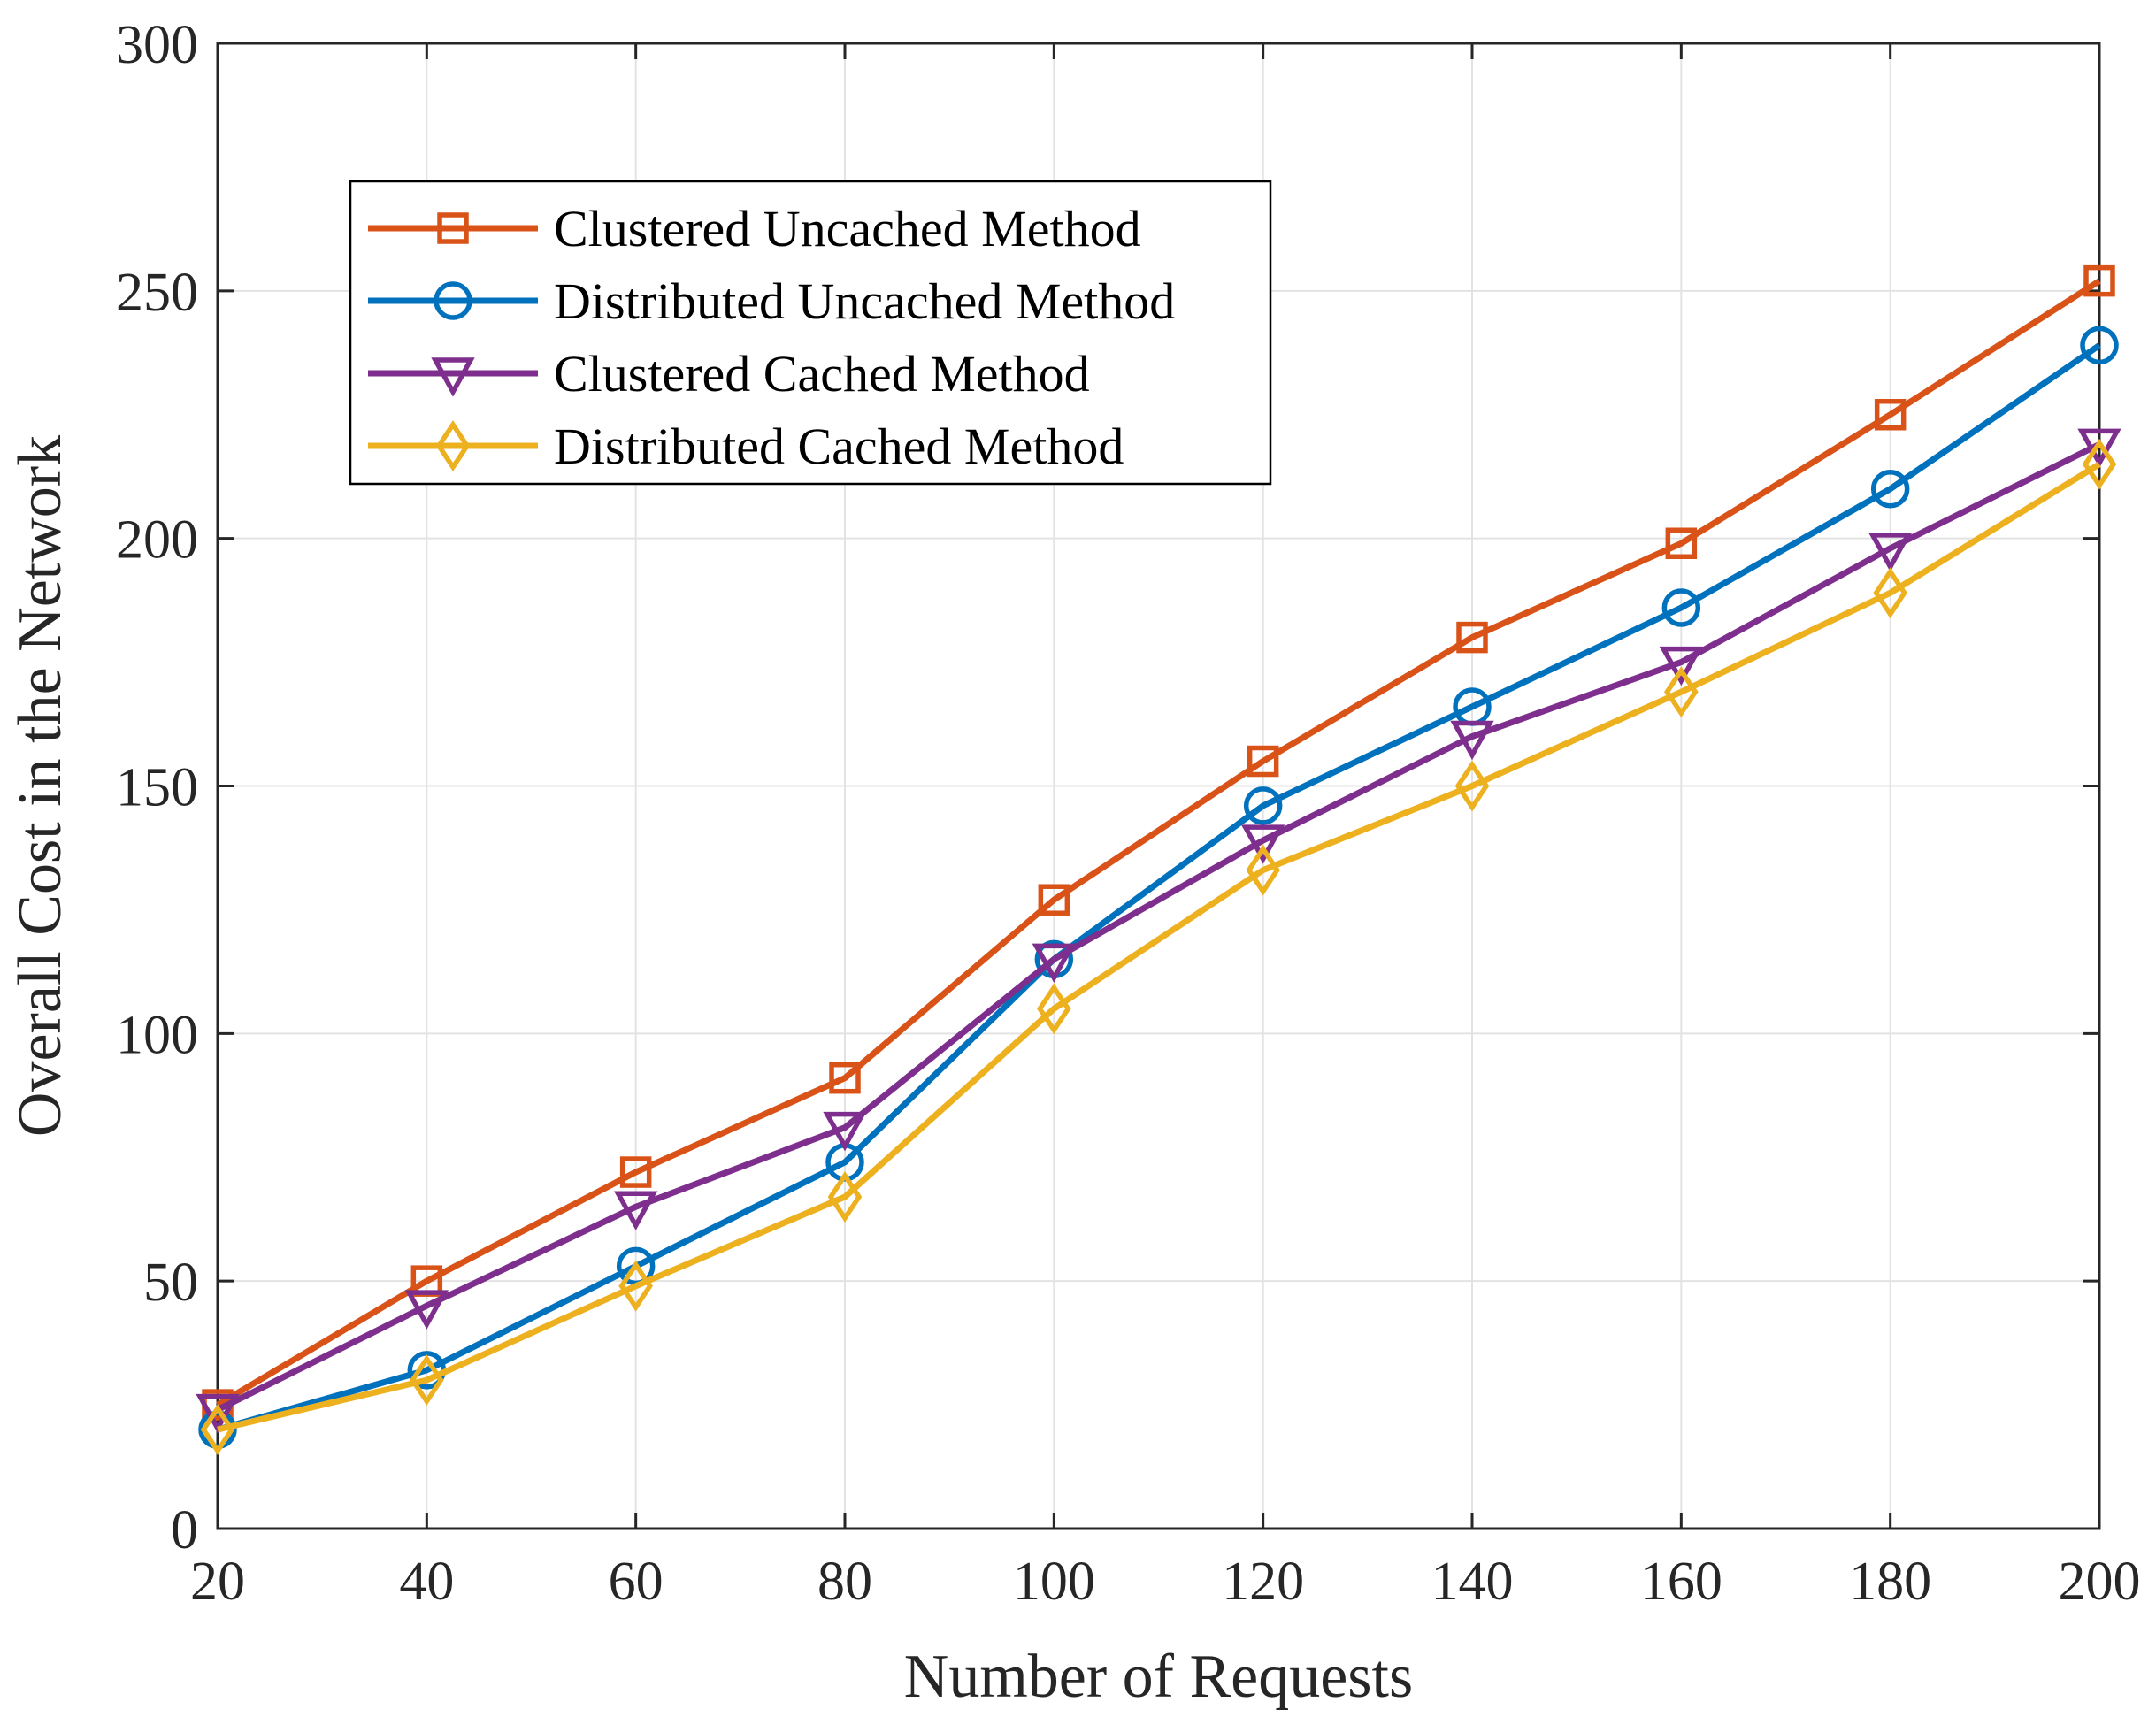  What do you see at coordinates (822, 373) in the screenshot?
I see `legend-label: Clustered Cached Method` at bounding box center [822, 373].